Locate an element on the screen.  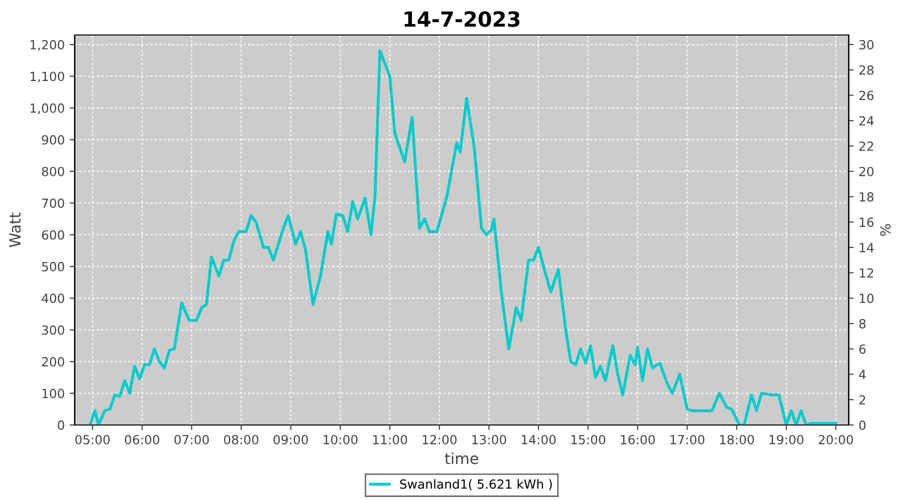
y-tick-label: 700 is located at coordinates (53, 203).